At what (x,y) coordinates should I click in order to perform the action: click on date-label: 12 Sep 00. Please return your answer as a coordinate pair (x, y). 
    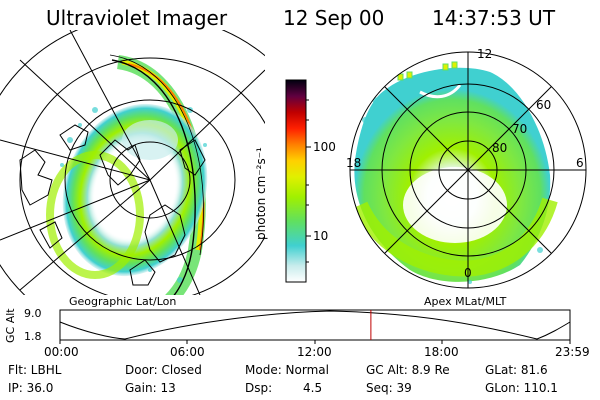
    Looking at the image, I should click on (334, 18).